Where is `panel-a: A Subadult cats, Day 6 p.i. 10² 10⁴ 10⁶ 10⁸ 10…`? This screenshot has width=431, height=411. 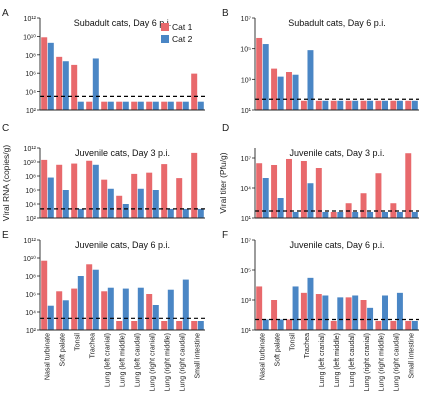
panel-a: A Subadult cats, Day 6 p.i. 10² 10⁴ 10⁶ 10⁸ 10… is located at coordinates (103, 61).